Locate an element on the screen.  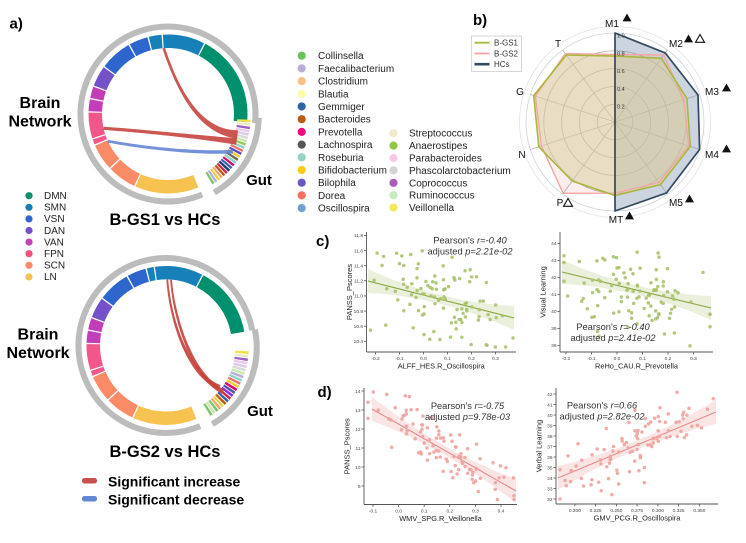
svg-text: Dorea is located at coordinates (332, 196).